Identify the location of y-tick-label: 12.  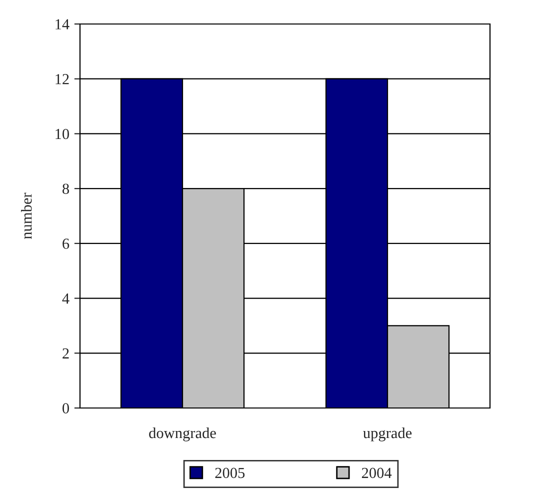
(62, 79).